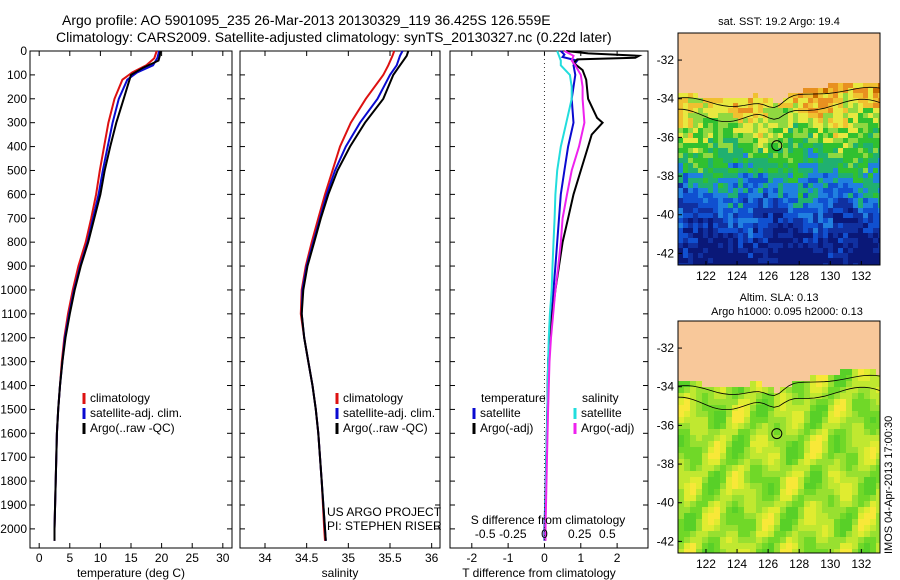 The image size is (900, 580). What do you see at coordinates (13, 409) in the screenshot?
I see `y-tick-label: 1500` at bounding box center [13, 409].